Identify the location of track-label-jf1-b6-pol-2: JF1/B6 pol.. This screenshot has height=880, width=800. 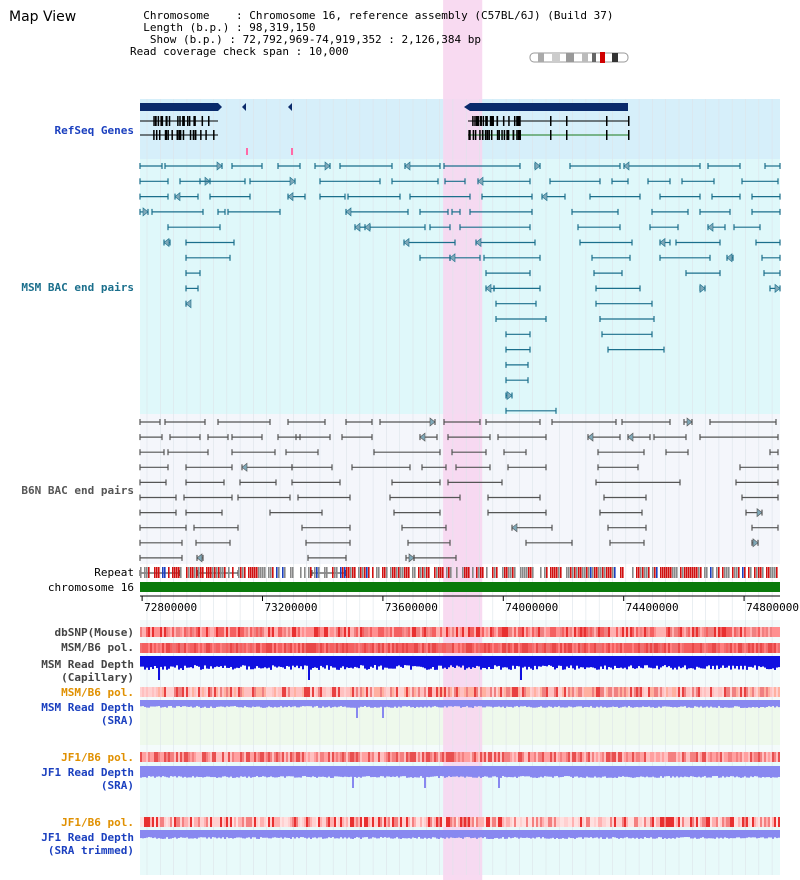
(97, 822).